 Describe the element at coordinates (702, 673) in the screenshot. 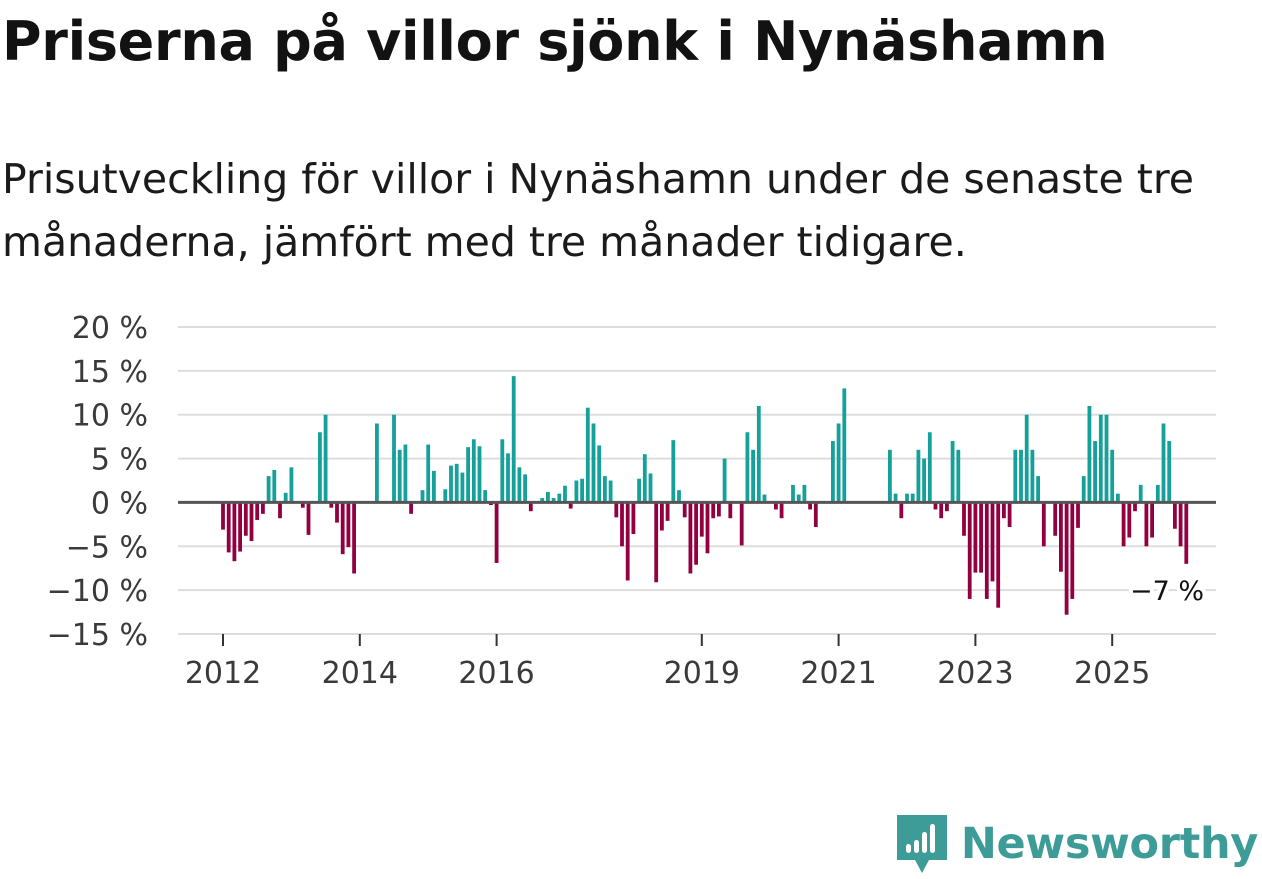

I see `x-tick-label: 2019` at that location.